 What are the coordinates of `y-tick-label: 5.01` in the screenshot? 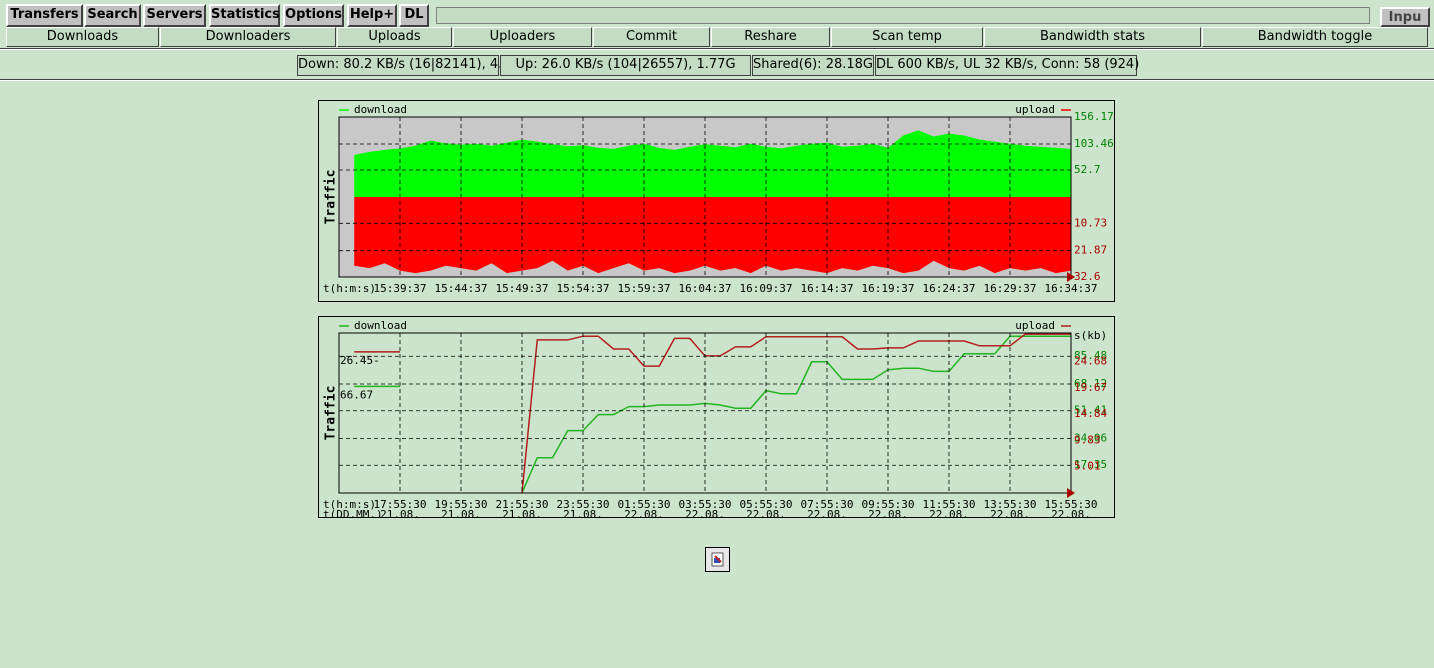 It's located at (1087, 465).